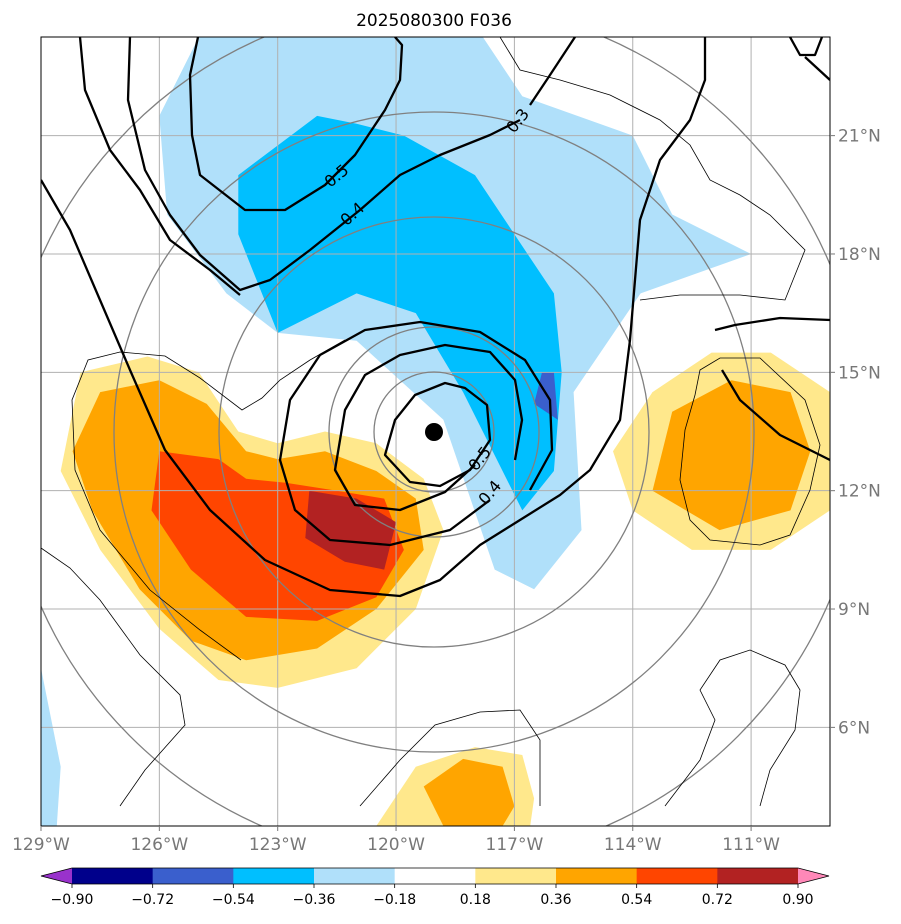 The image size is (901, 924). I want to click on x-axis: 129°W 126°W 123°W 120°W 117°W 114°W 111°W, so click(396, 840).